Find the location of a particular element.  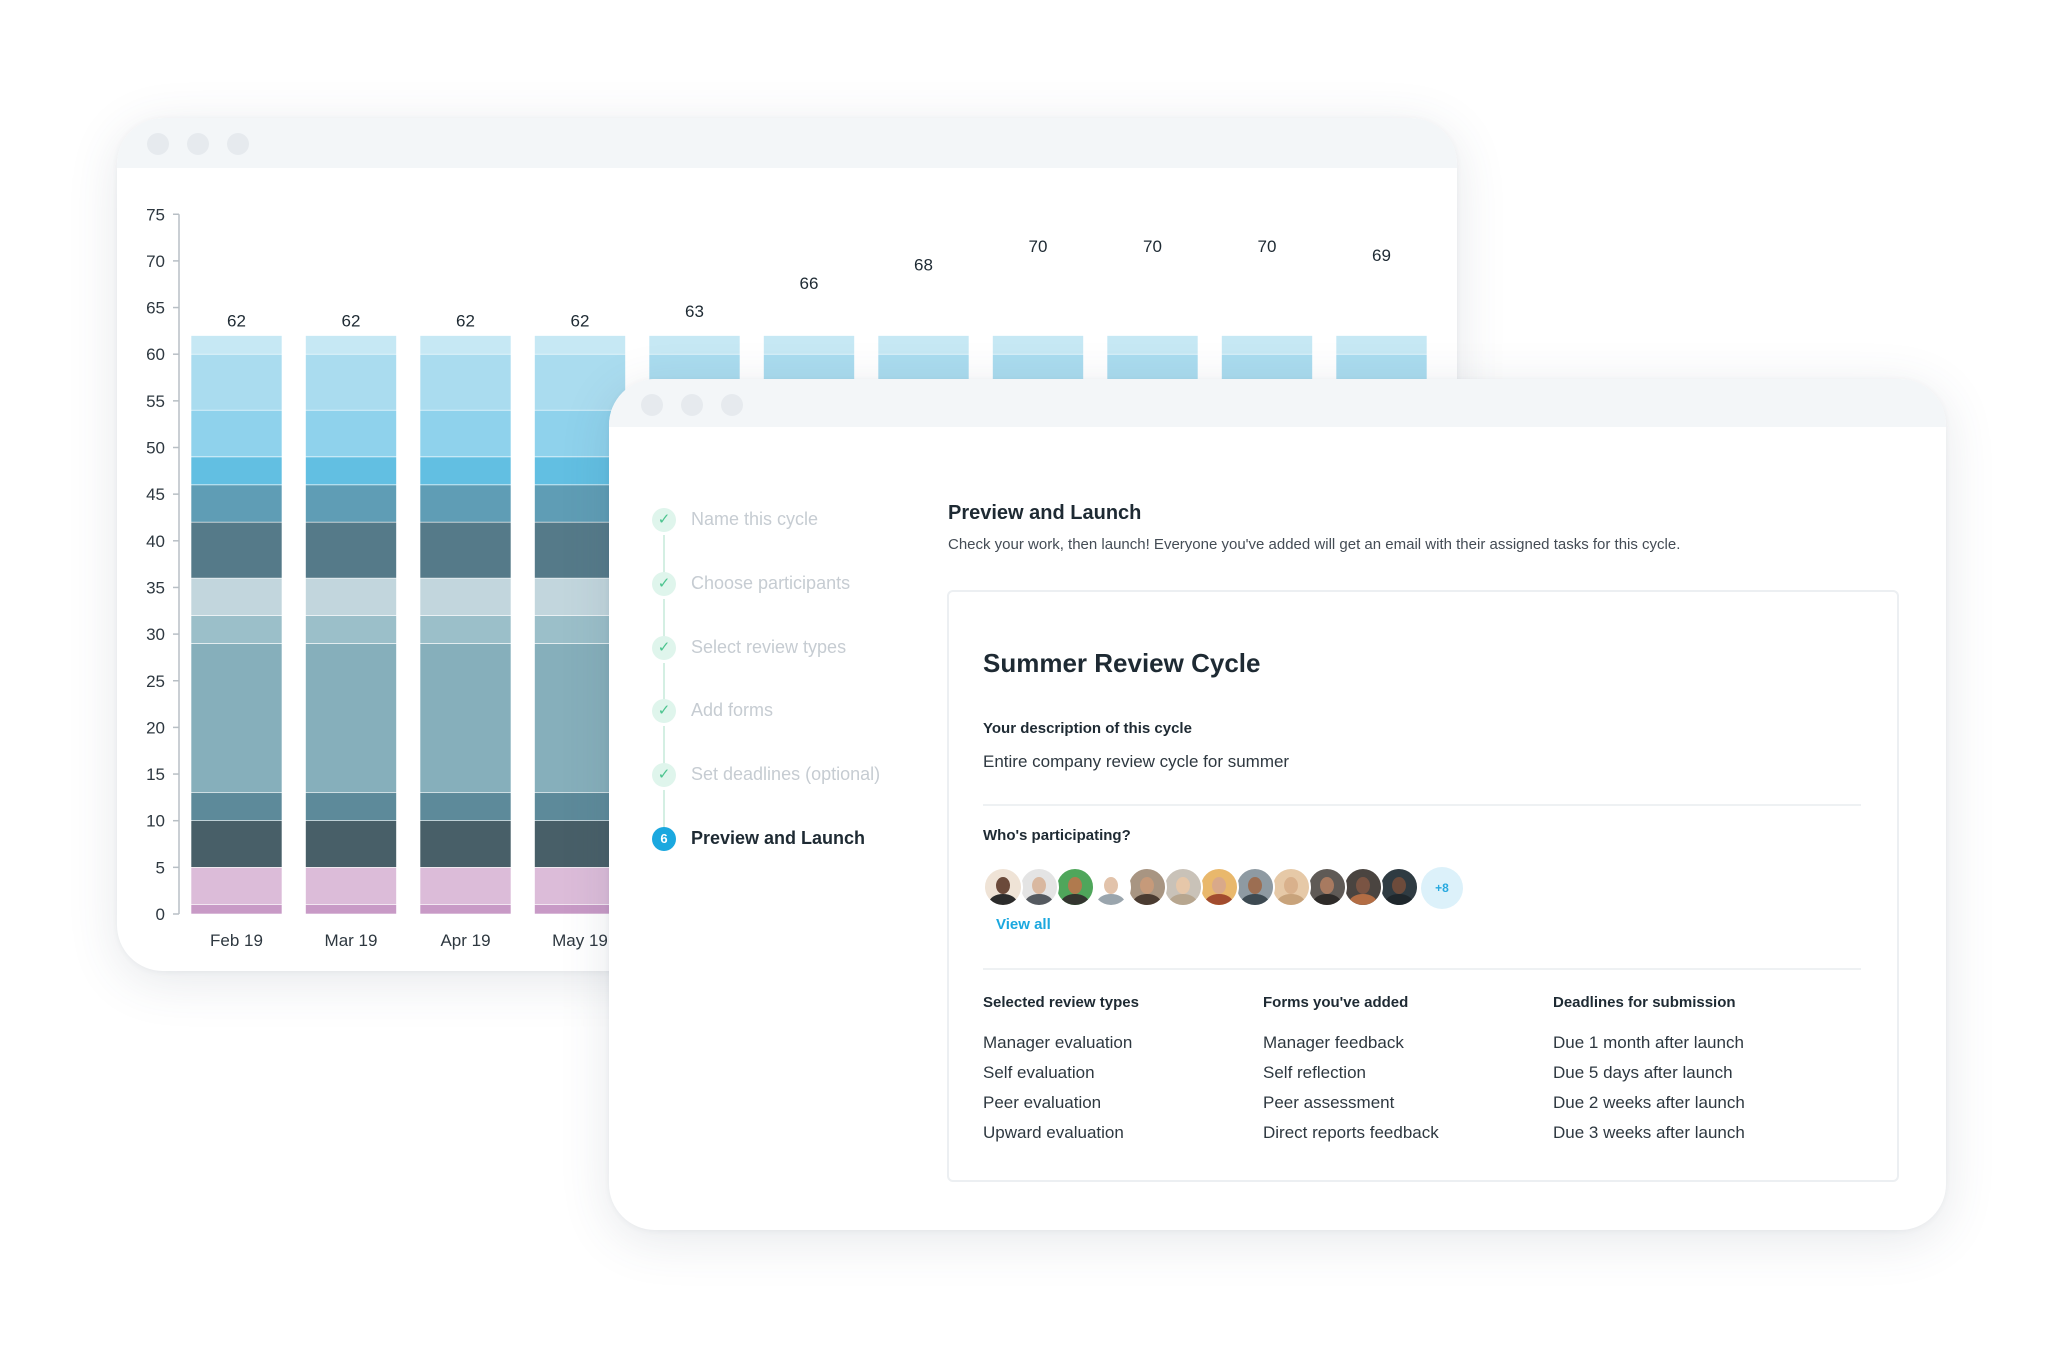

column-heading: Forms you've added is located at coordinates (1336, 1002).